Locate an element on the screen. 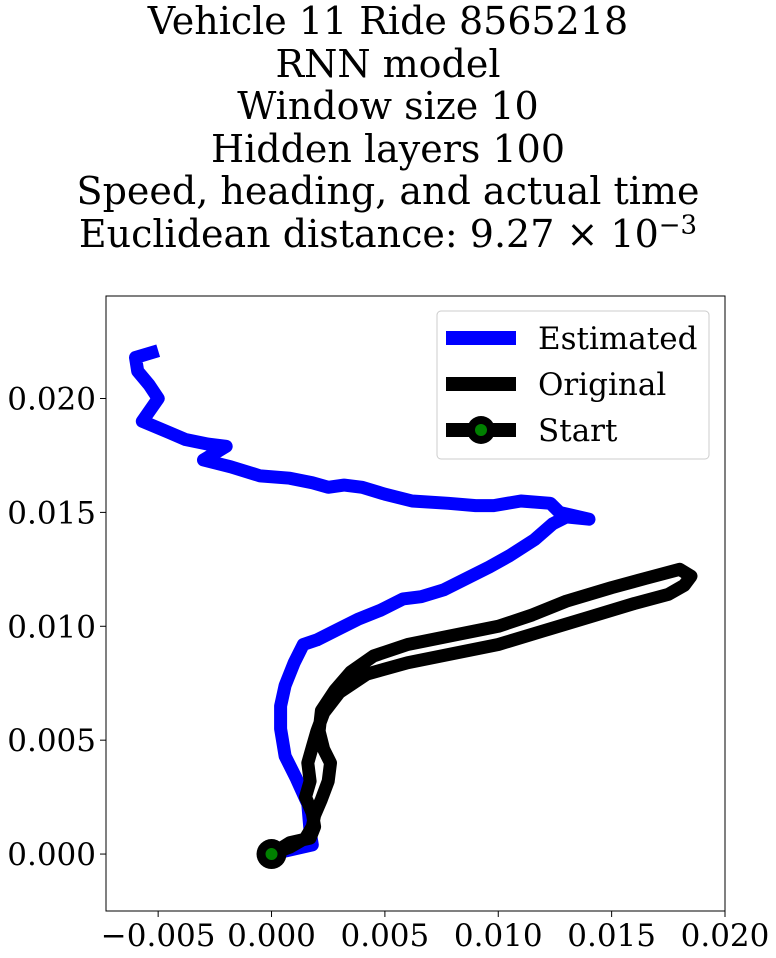 This screenshot has height=958, width=776. legend-box is located at coordinates (573, 385).